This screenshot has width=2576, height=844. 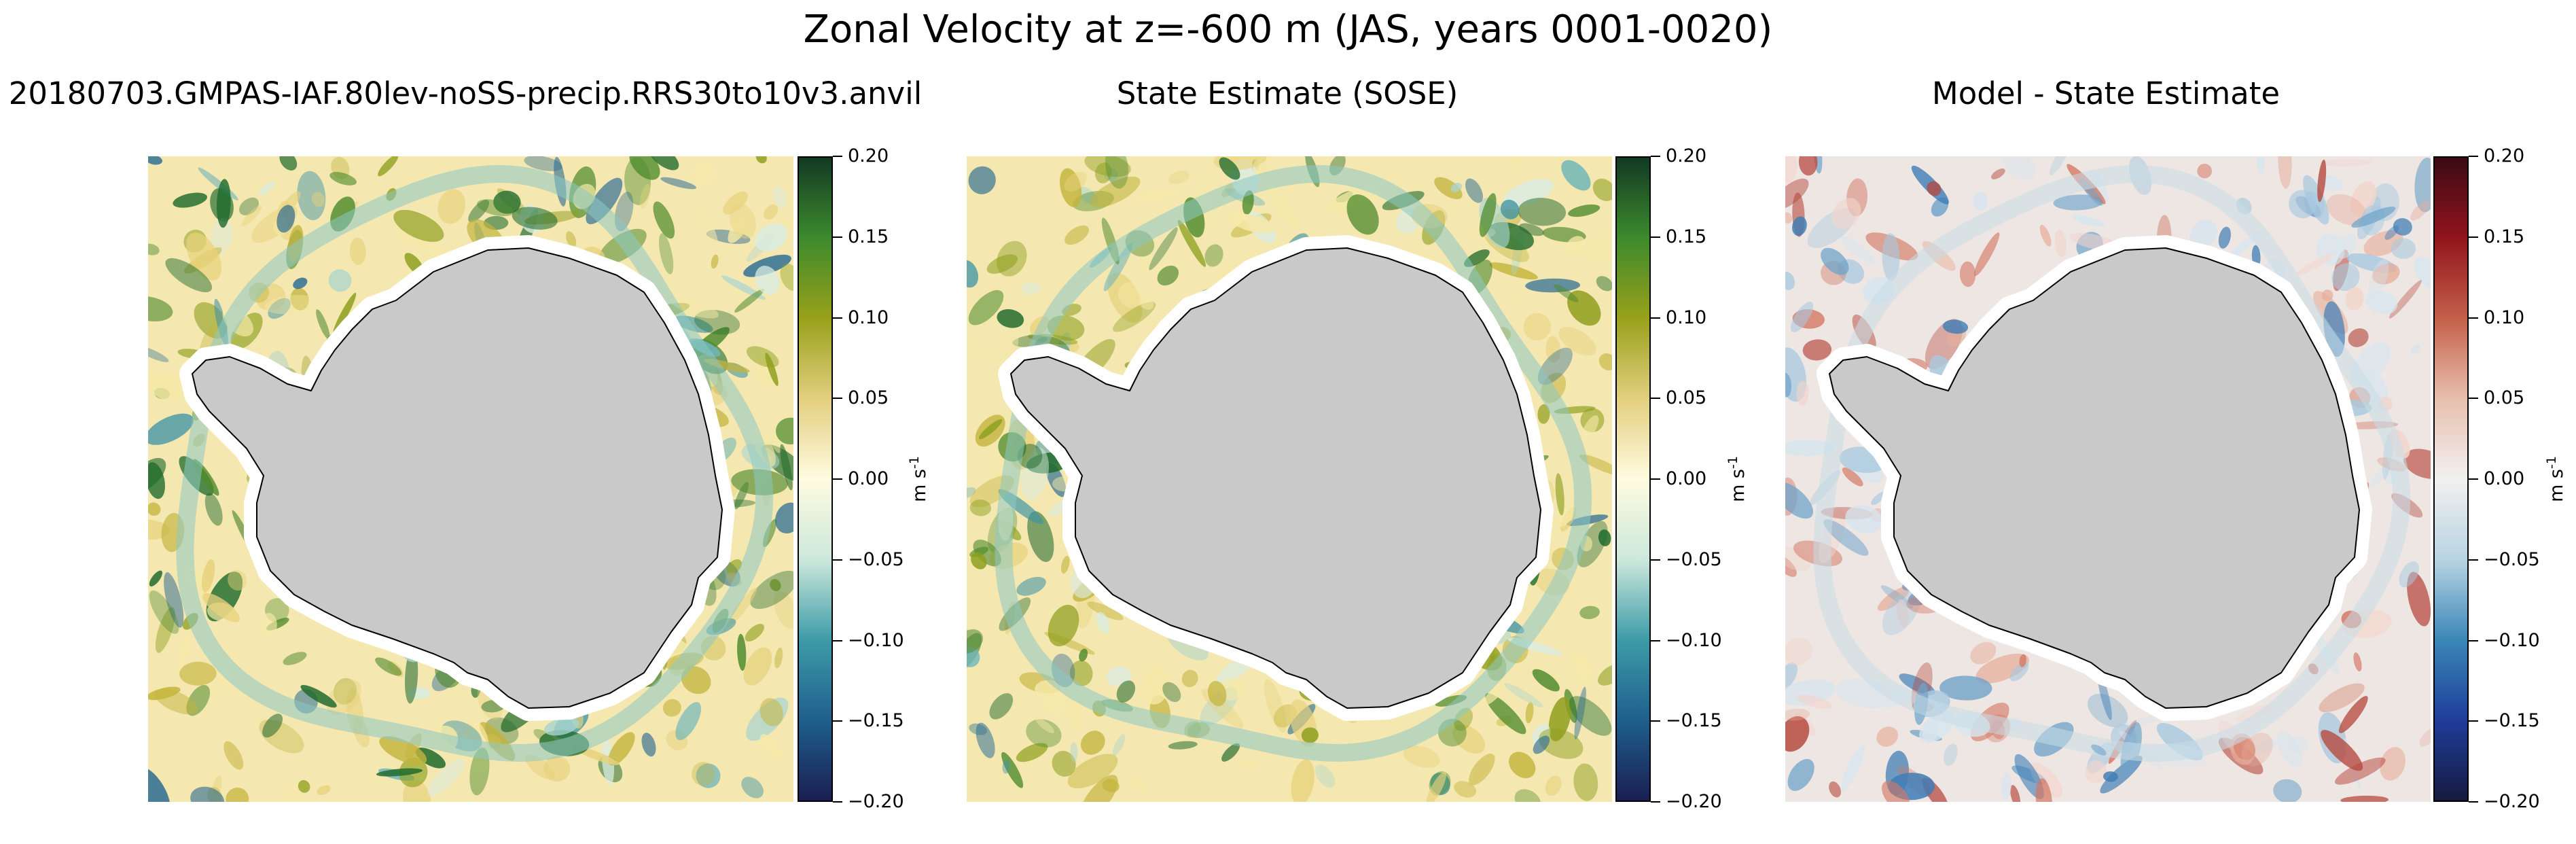 I want to click on panel-3-title: Model - State Estimate, so click(x=2106, y=93).